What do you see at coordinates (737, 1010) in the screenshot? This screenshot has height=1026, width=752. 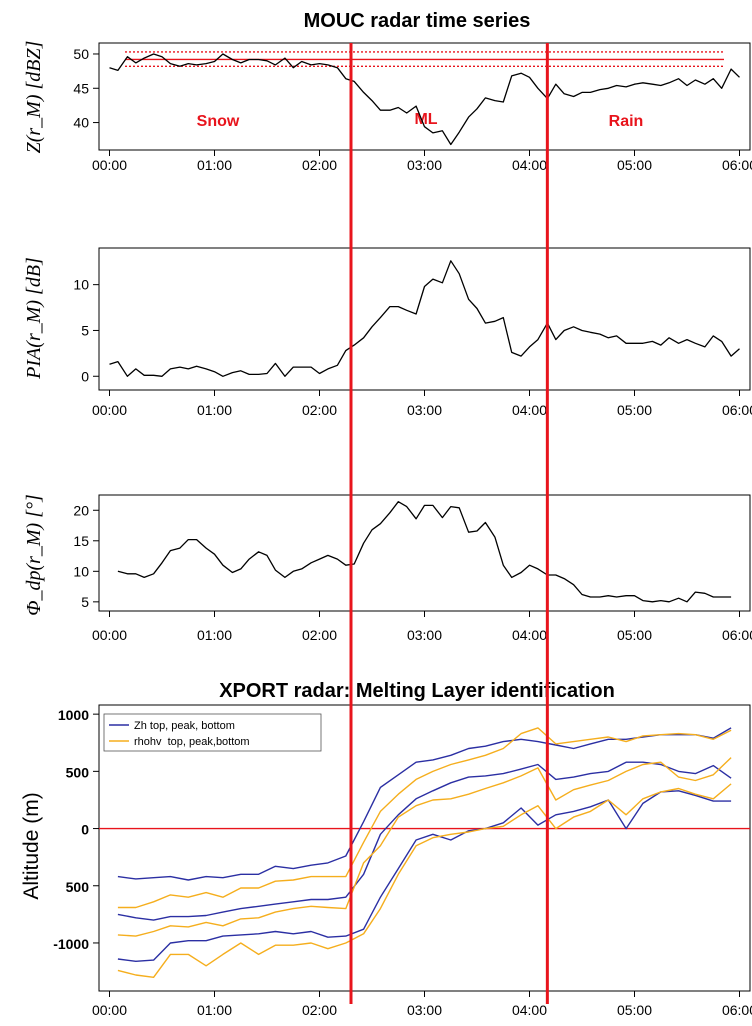 I see `x-tick-label-4-6: 06:00` at bounding box center [737, 1010].